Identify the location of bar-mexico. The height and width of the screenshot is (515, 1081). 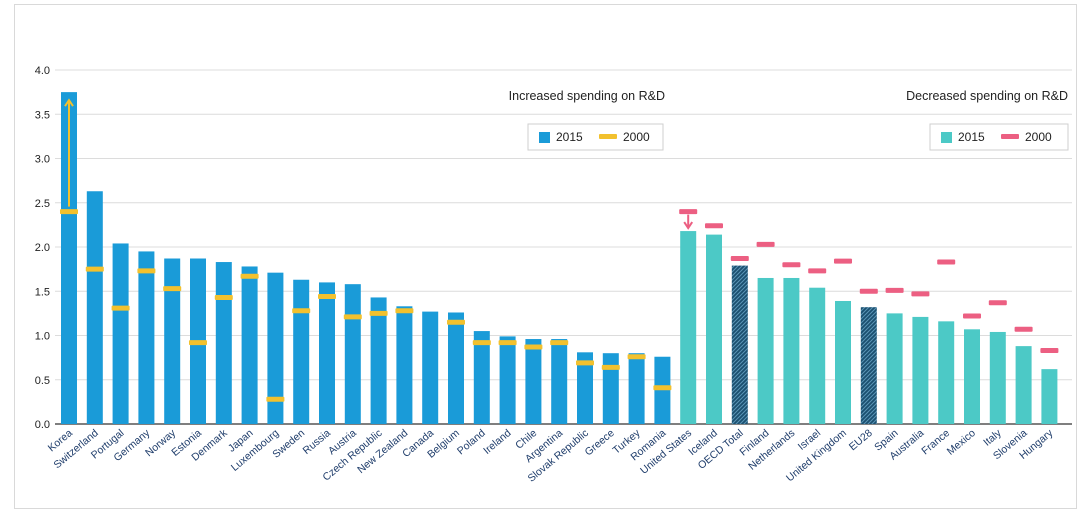
(972, 376).